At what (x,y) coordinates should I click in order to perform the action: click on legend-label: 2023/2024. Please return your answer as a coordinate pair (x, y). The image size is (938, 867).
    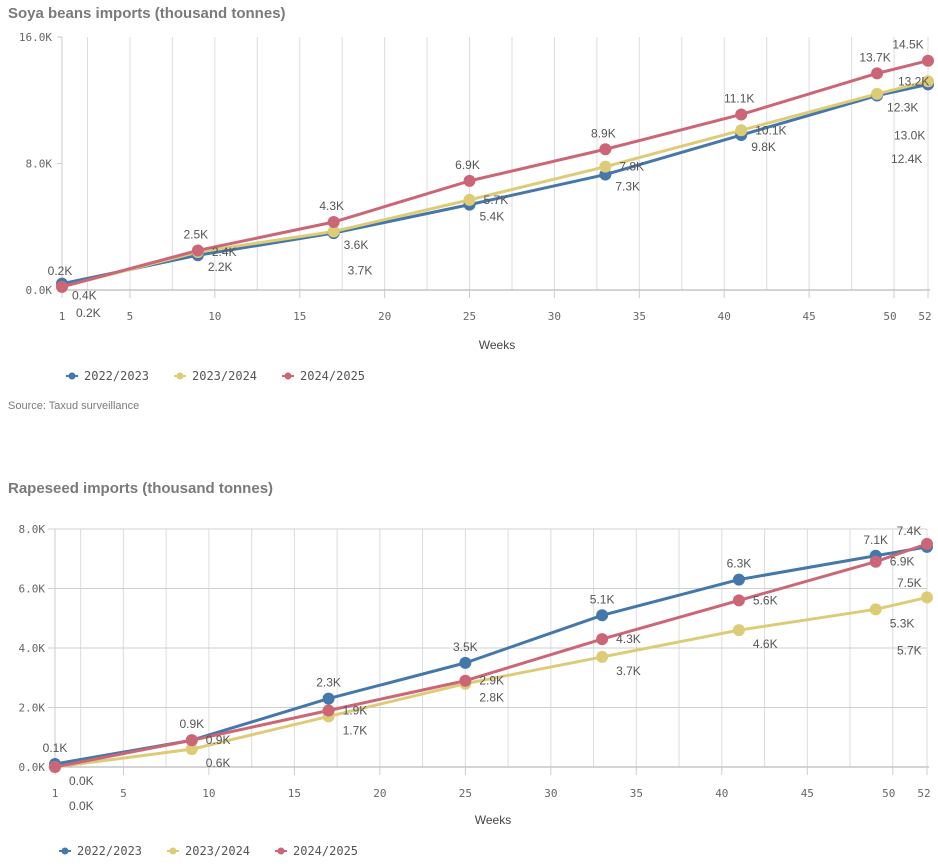
    Looking at the image, I should click on (217, 851).